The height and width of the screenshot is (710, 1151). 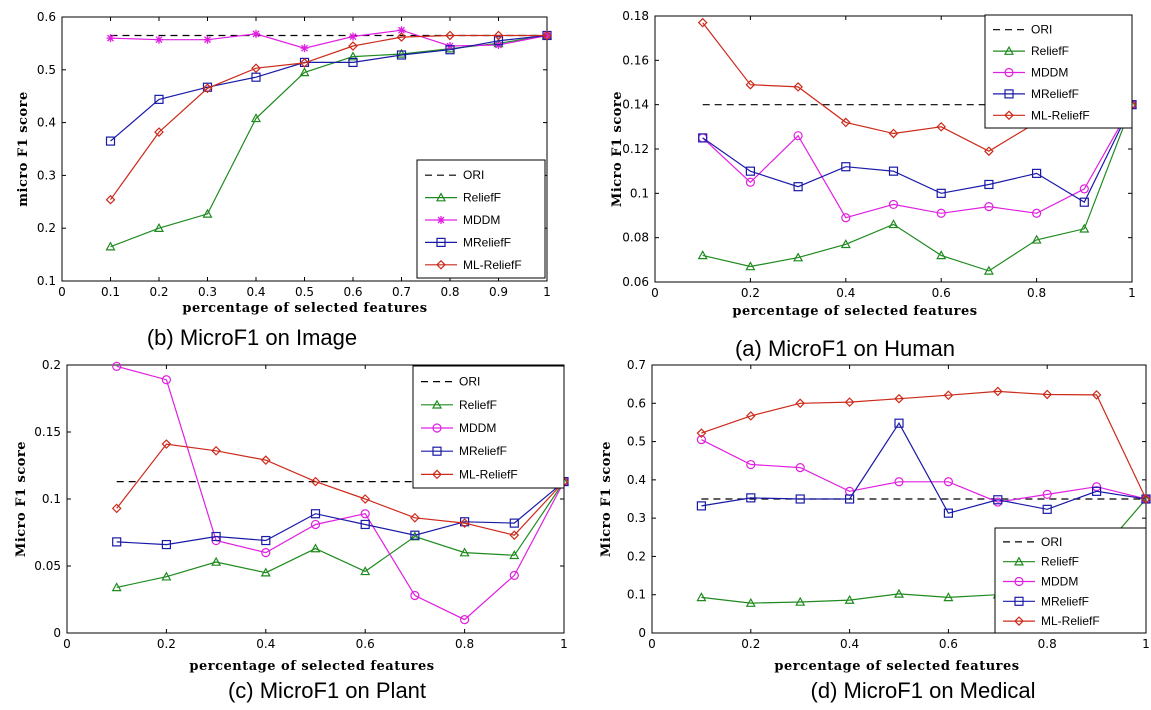 I want to click on legend-label: MReliefF, so click(x=1055, y=94).